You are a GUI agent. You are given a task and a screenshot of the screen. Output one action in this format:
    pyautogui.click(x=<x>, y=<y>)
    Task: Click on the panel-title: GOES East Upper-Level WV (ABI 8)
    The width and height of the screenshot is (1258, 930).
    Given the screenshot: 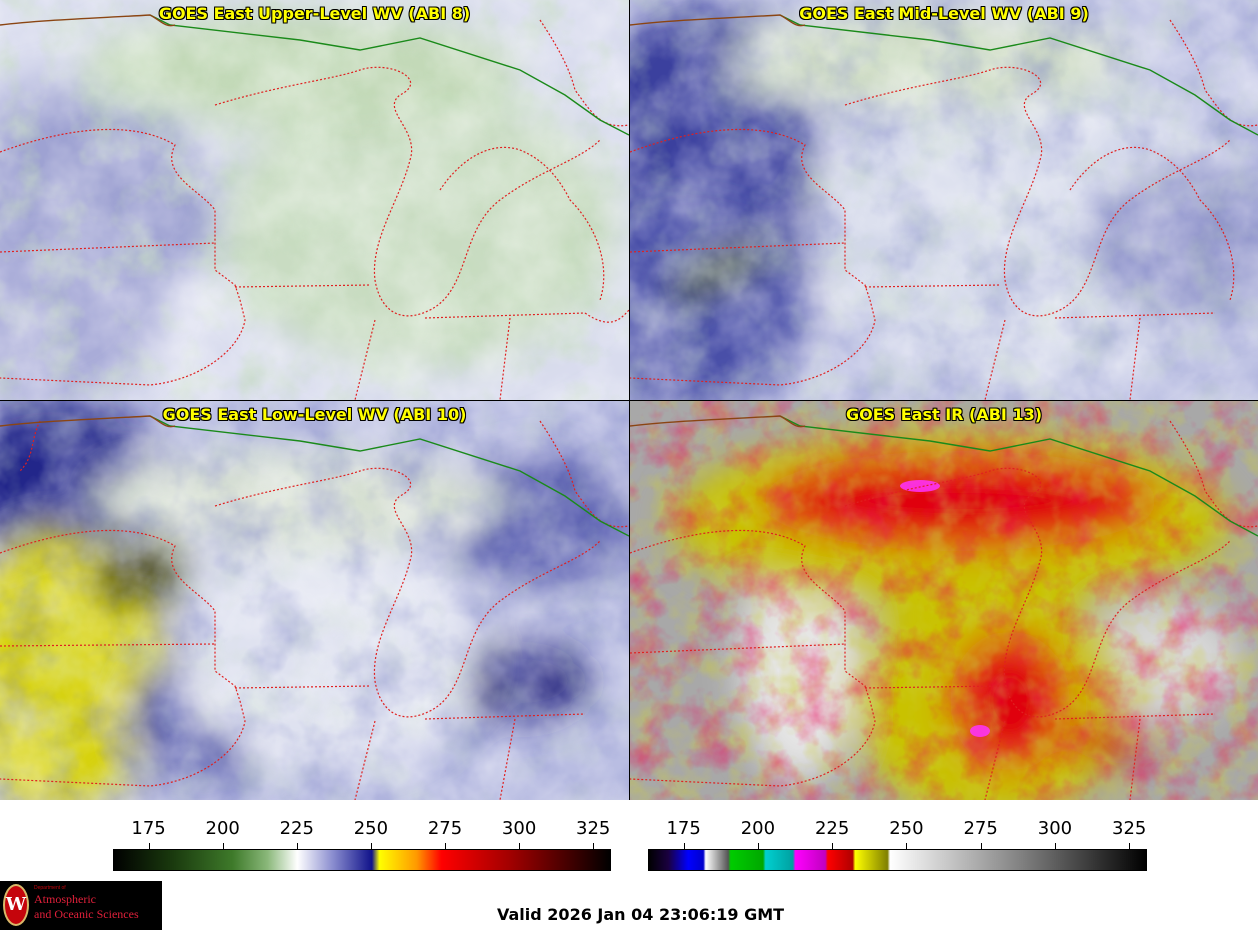 What is the action you would take?
    pyautogui.click(x=314, y=13)
    